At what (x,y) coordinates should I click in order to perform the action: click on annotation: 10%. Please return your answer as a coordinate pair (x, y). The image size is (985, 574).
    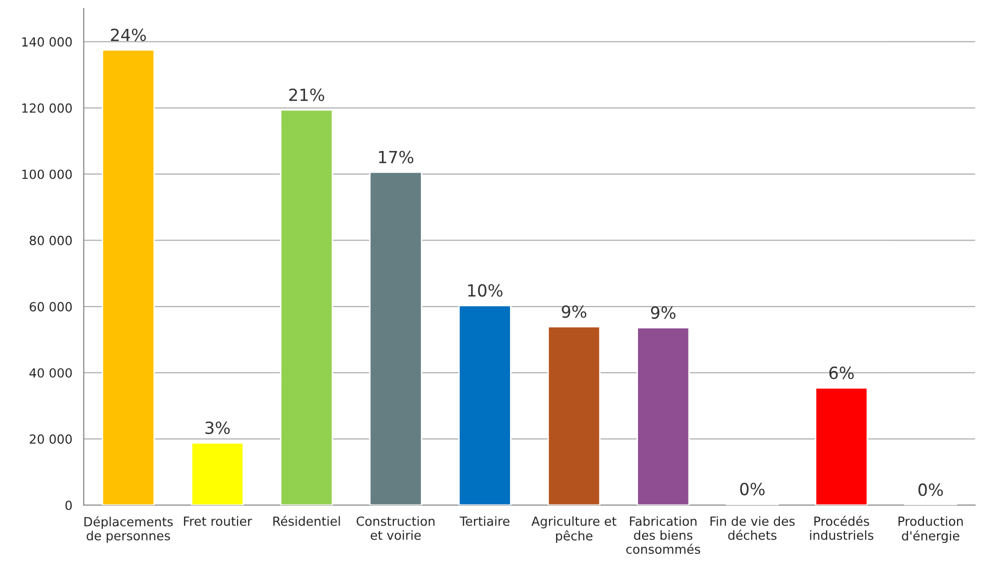
    Looking at the image, I should click on (485, 290).